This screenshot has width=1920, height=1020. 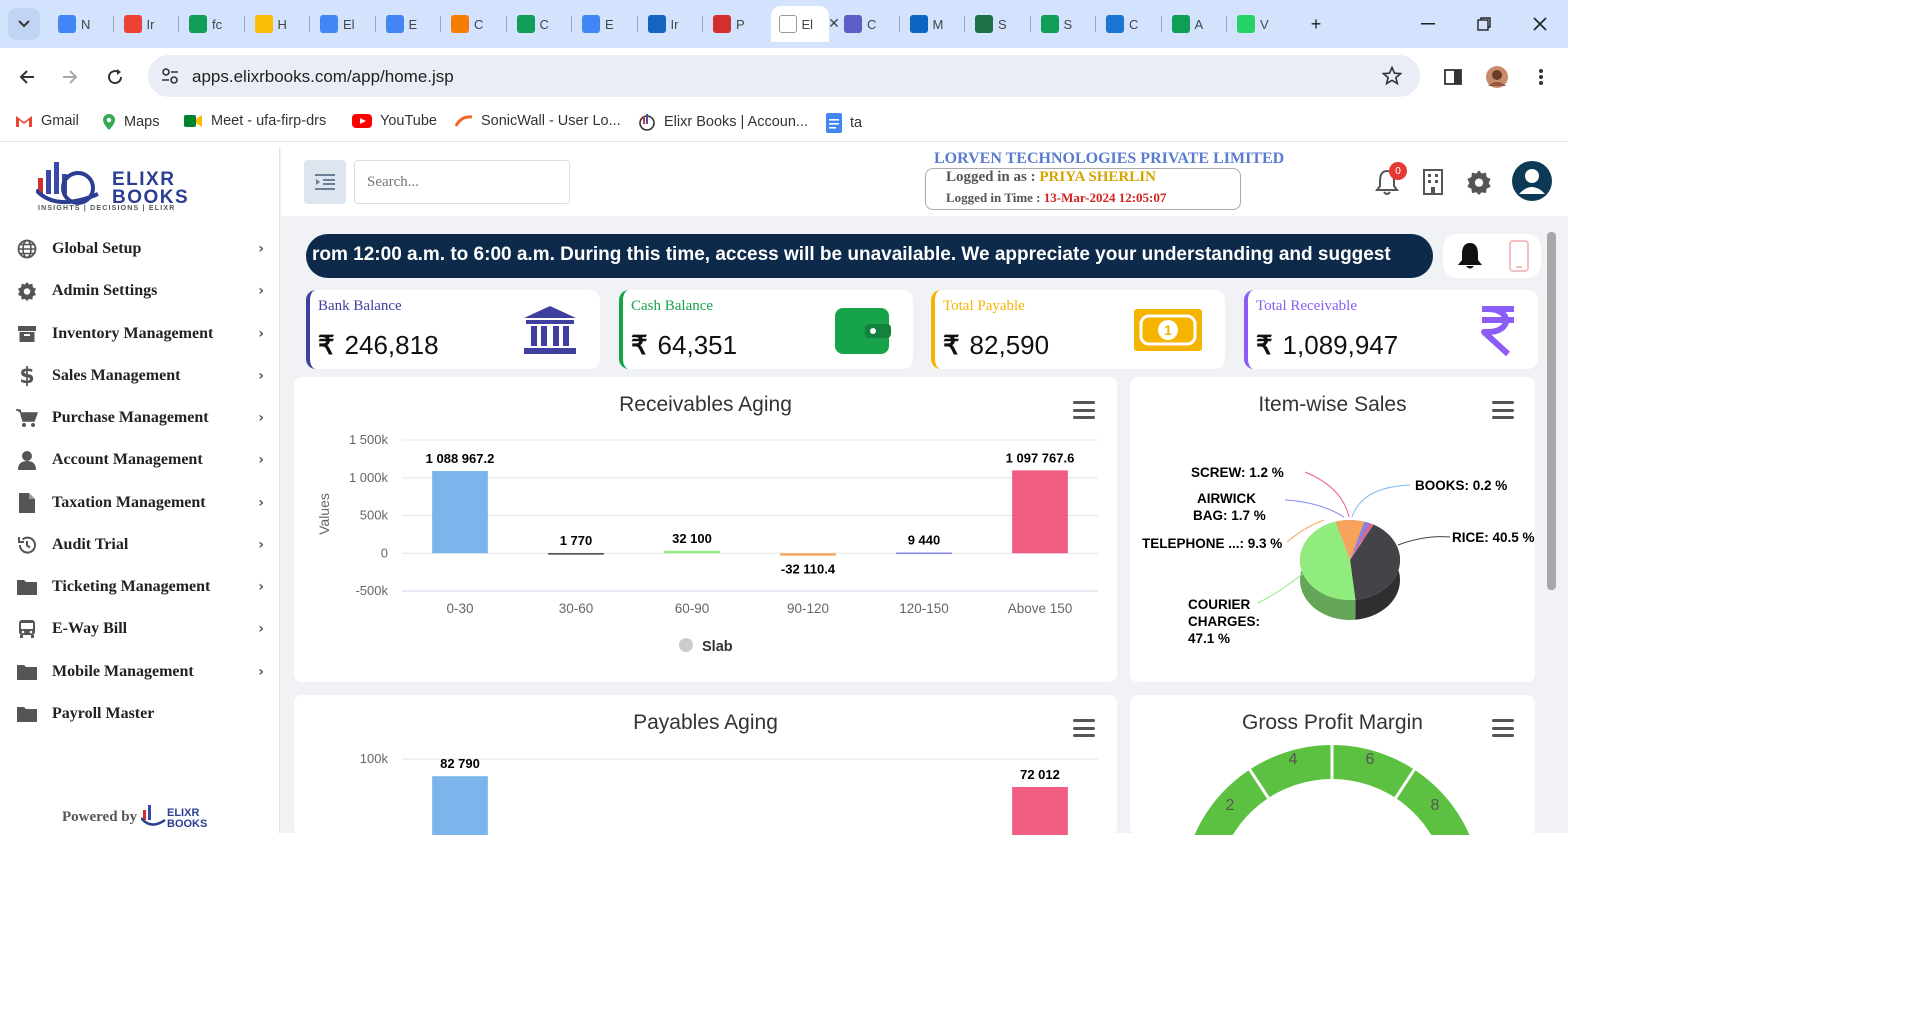 What do you see at coordinates (140, 587) in the screenshot?
I see `sidebar-item-ticketing-management: Ticketing Management ›` at bounding box center [140, 587].